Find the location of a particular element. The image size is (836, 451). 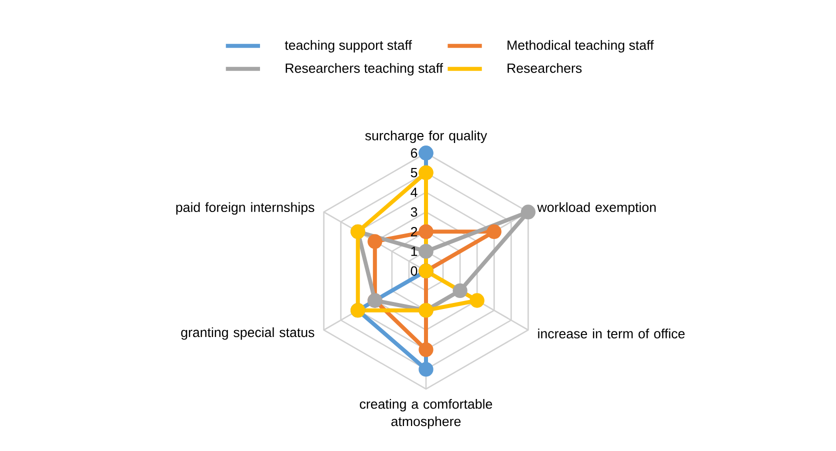

y-tick-label: 5 is located at coordinates (414, 173).